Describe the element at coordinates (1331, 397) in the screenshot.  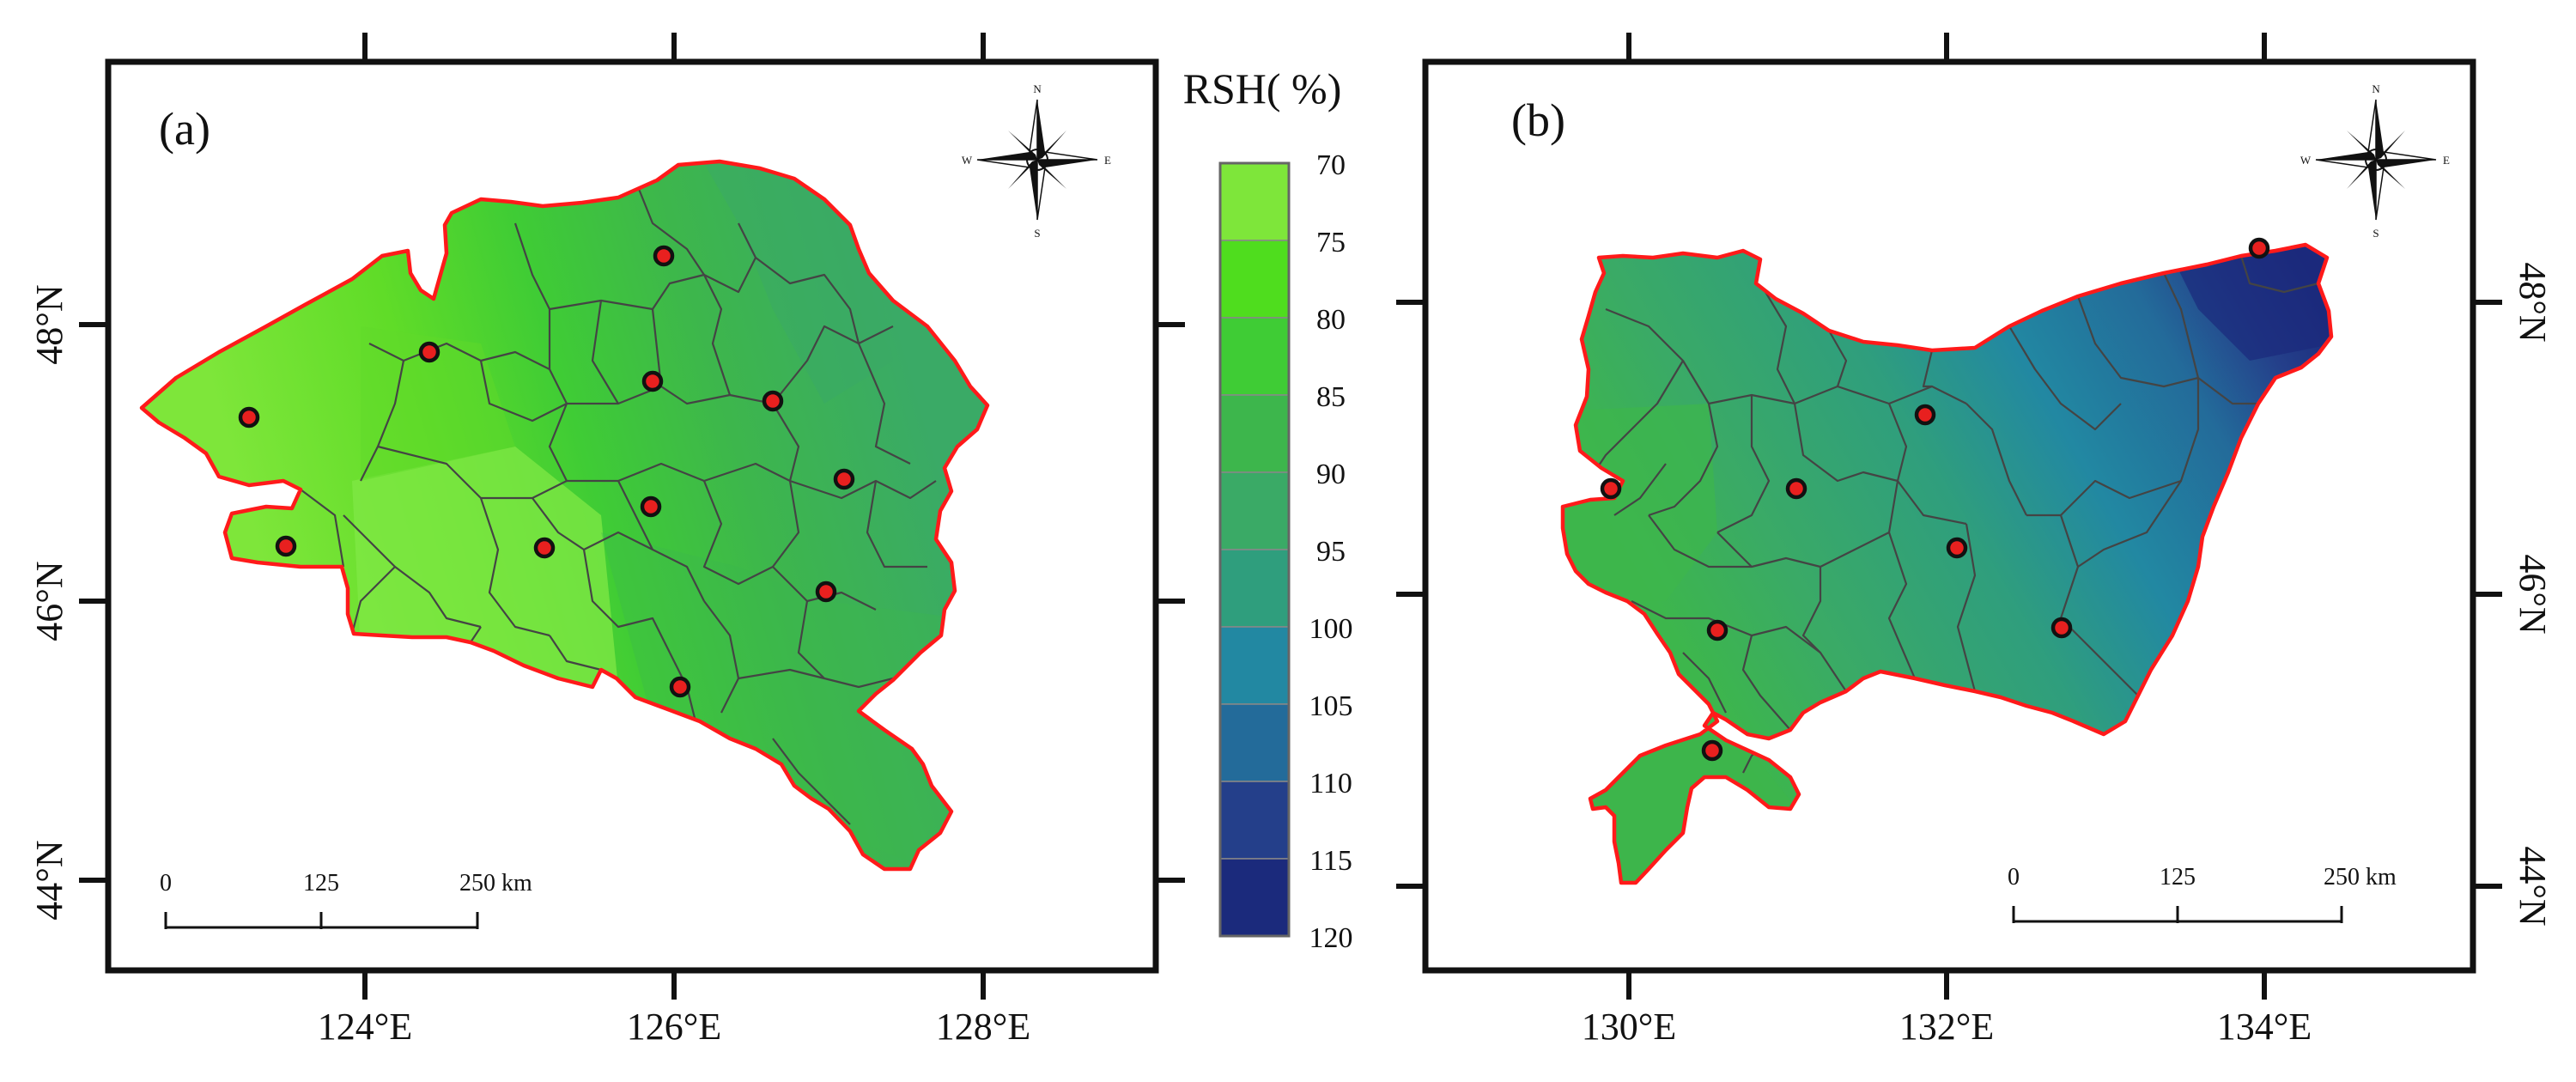
I see `legend-value-label: 85` at that location.